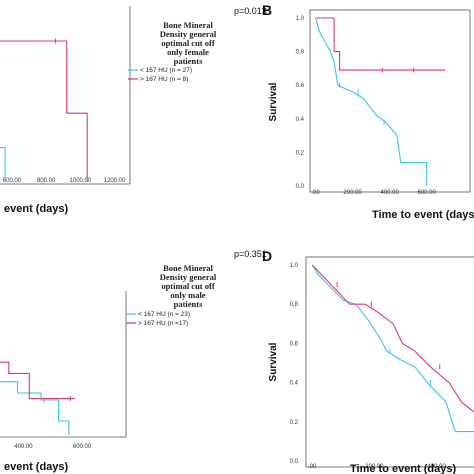 The width and height of the screenshot is (474, 474). Describe the element at coordinates (188, 52) in the screenshot. I see `legend-title-line: only female` at that location.